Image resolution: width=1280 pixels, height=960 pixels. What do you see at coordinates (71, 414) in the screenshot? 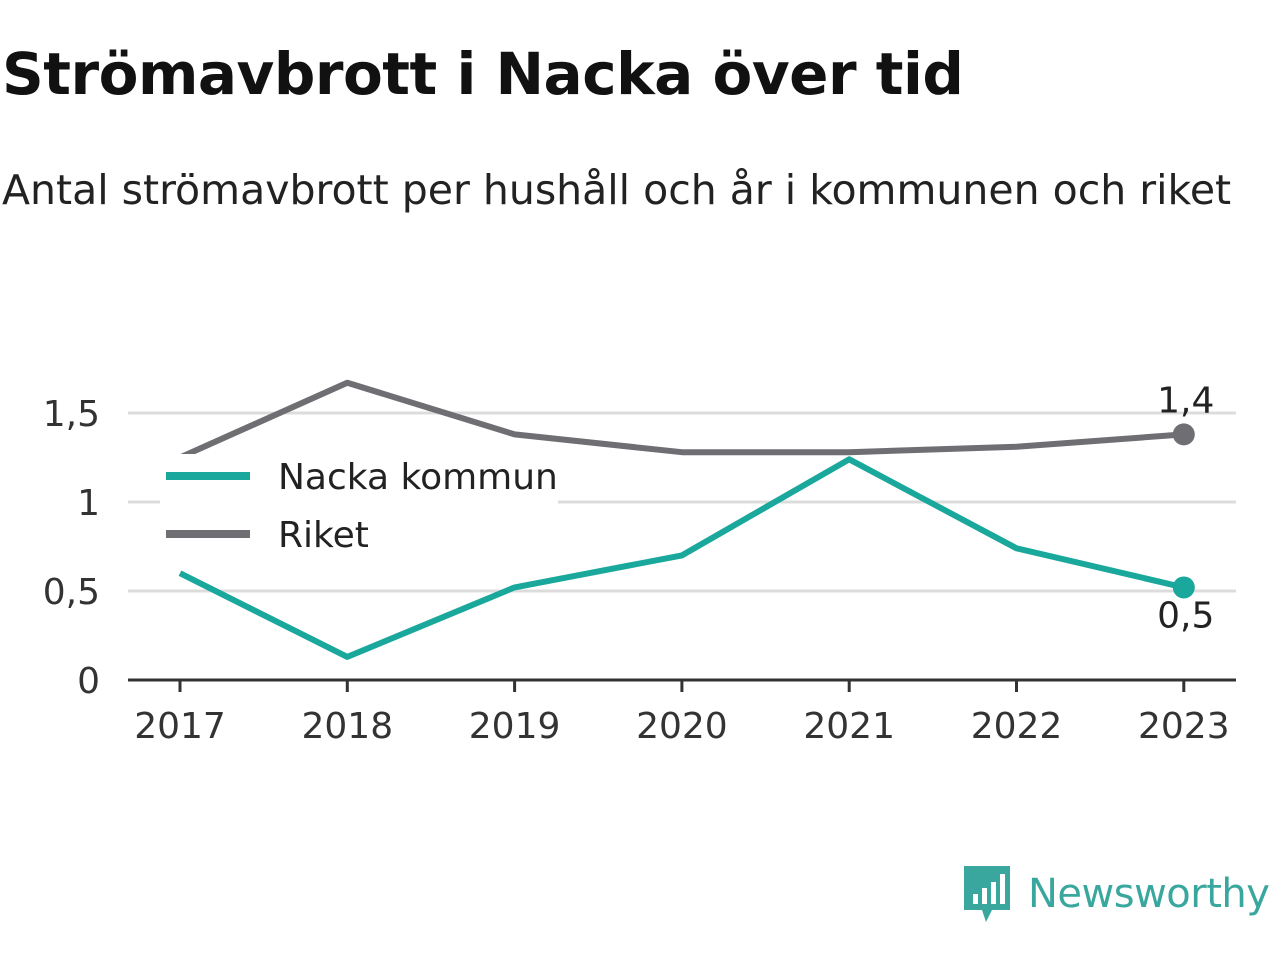
I see `y-tick-label: 1,5` at bounding box center [71, 414].